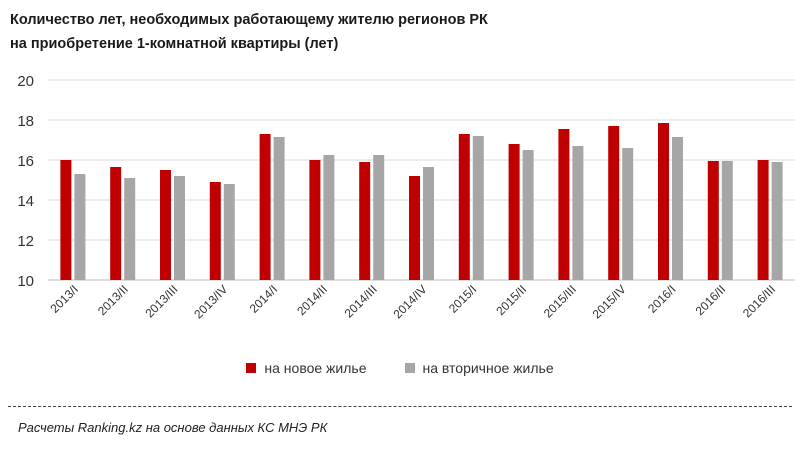 This screenshot has height=450, width=800. Describe the element at coordinates (64, 298) in the screenshot. I see `x-tick-label: 2013/I` at that location.